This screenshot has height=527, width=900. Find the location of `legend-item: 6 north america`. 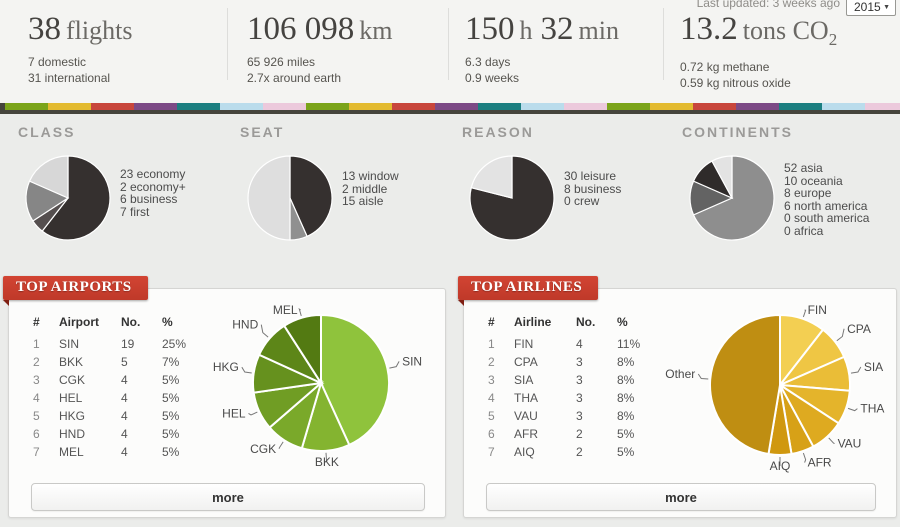

legend-item: 6 north america is located at coordinates (826, 205).